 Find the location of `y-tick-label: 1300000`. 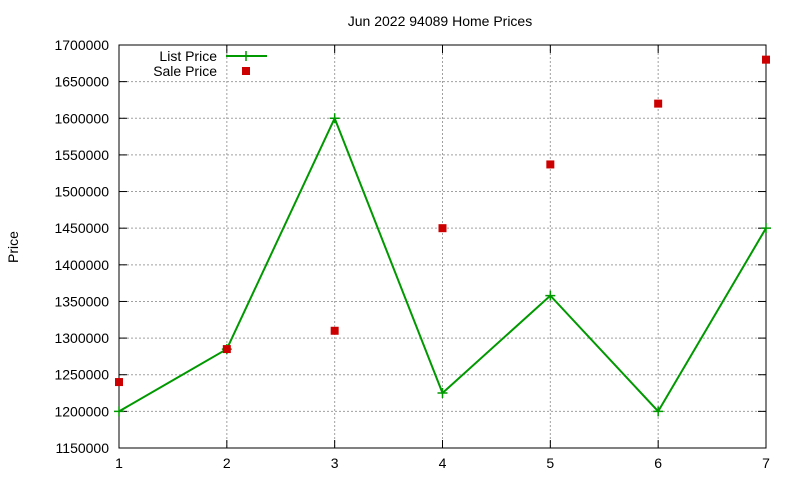

y-tick-label: 1300000 is located at coordinates (81, 338).